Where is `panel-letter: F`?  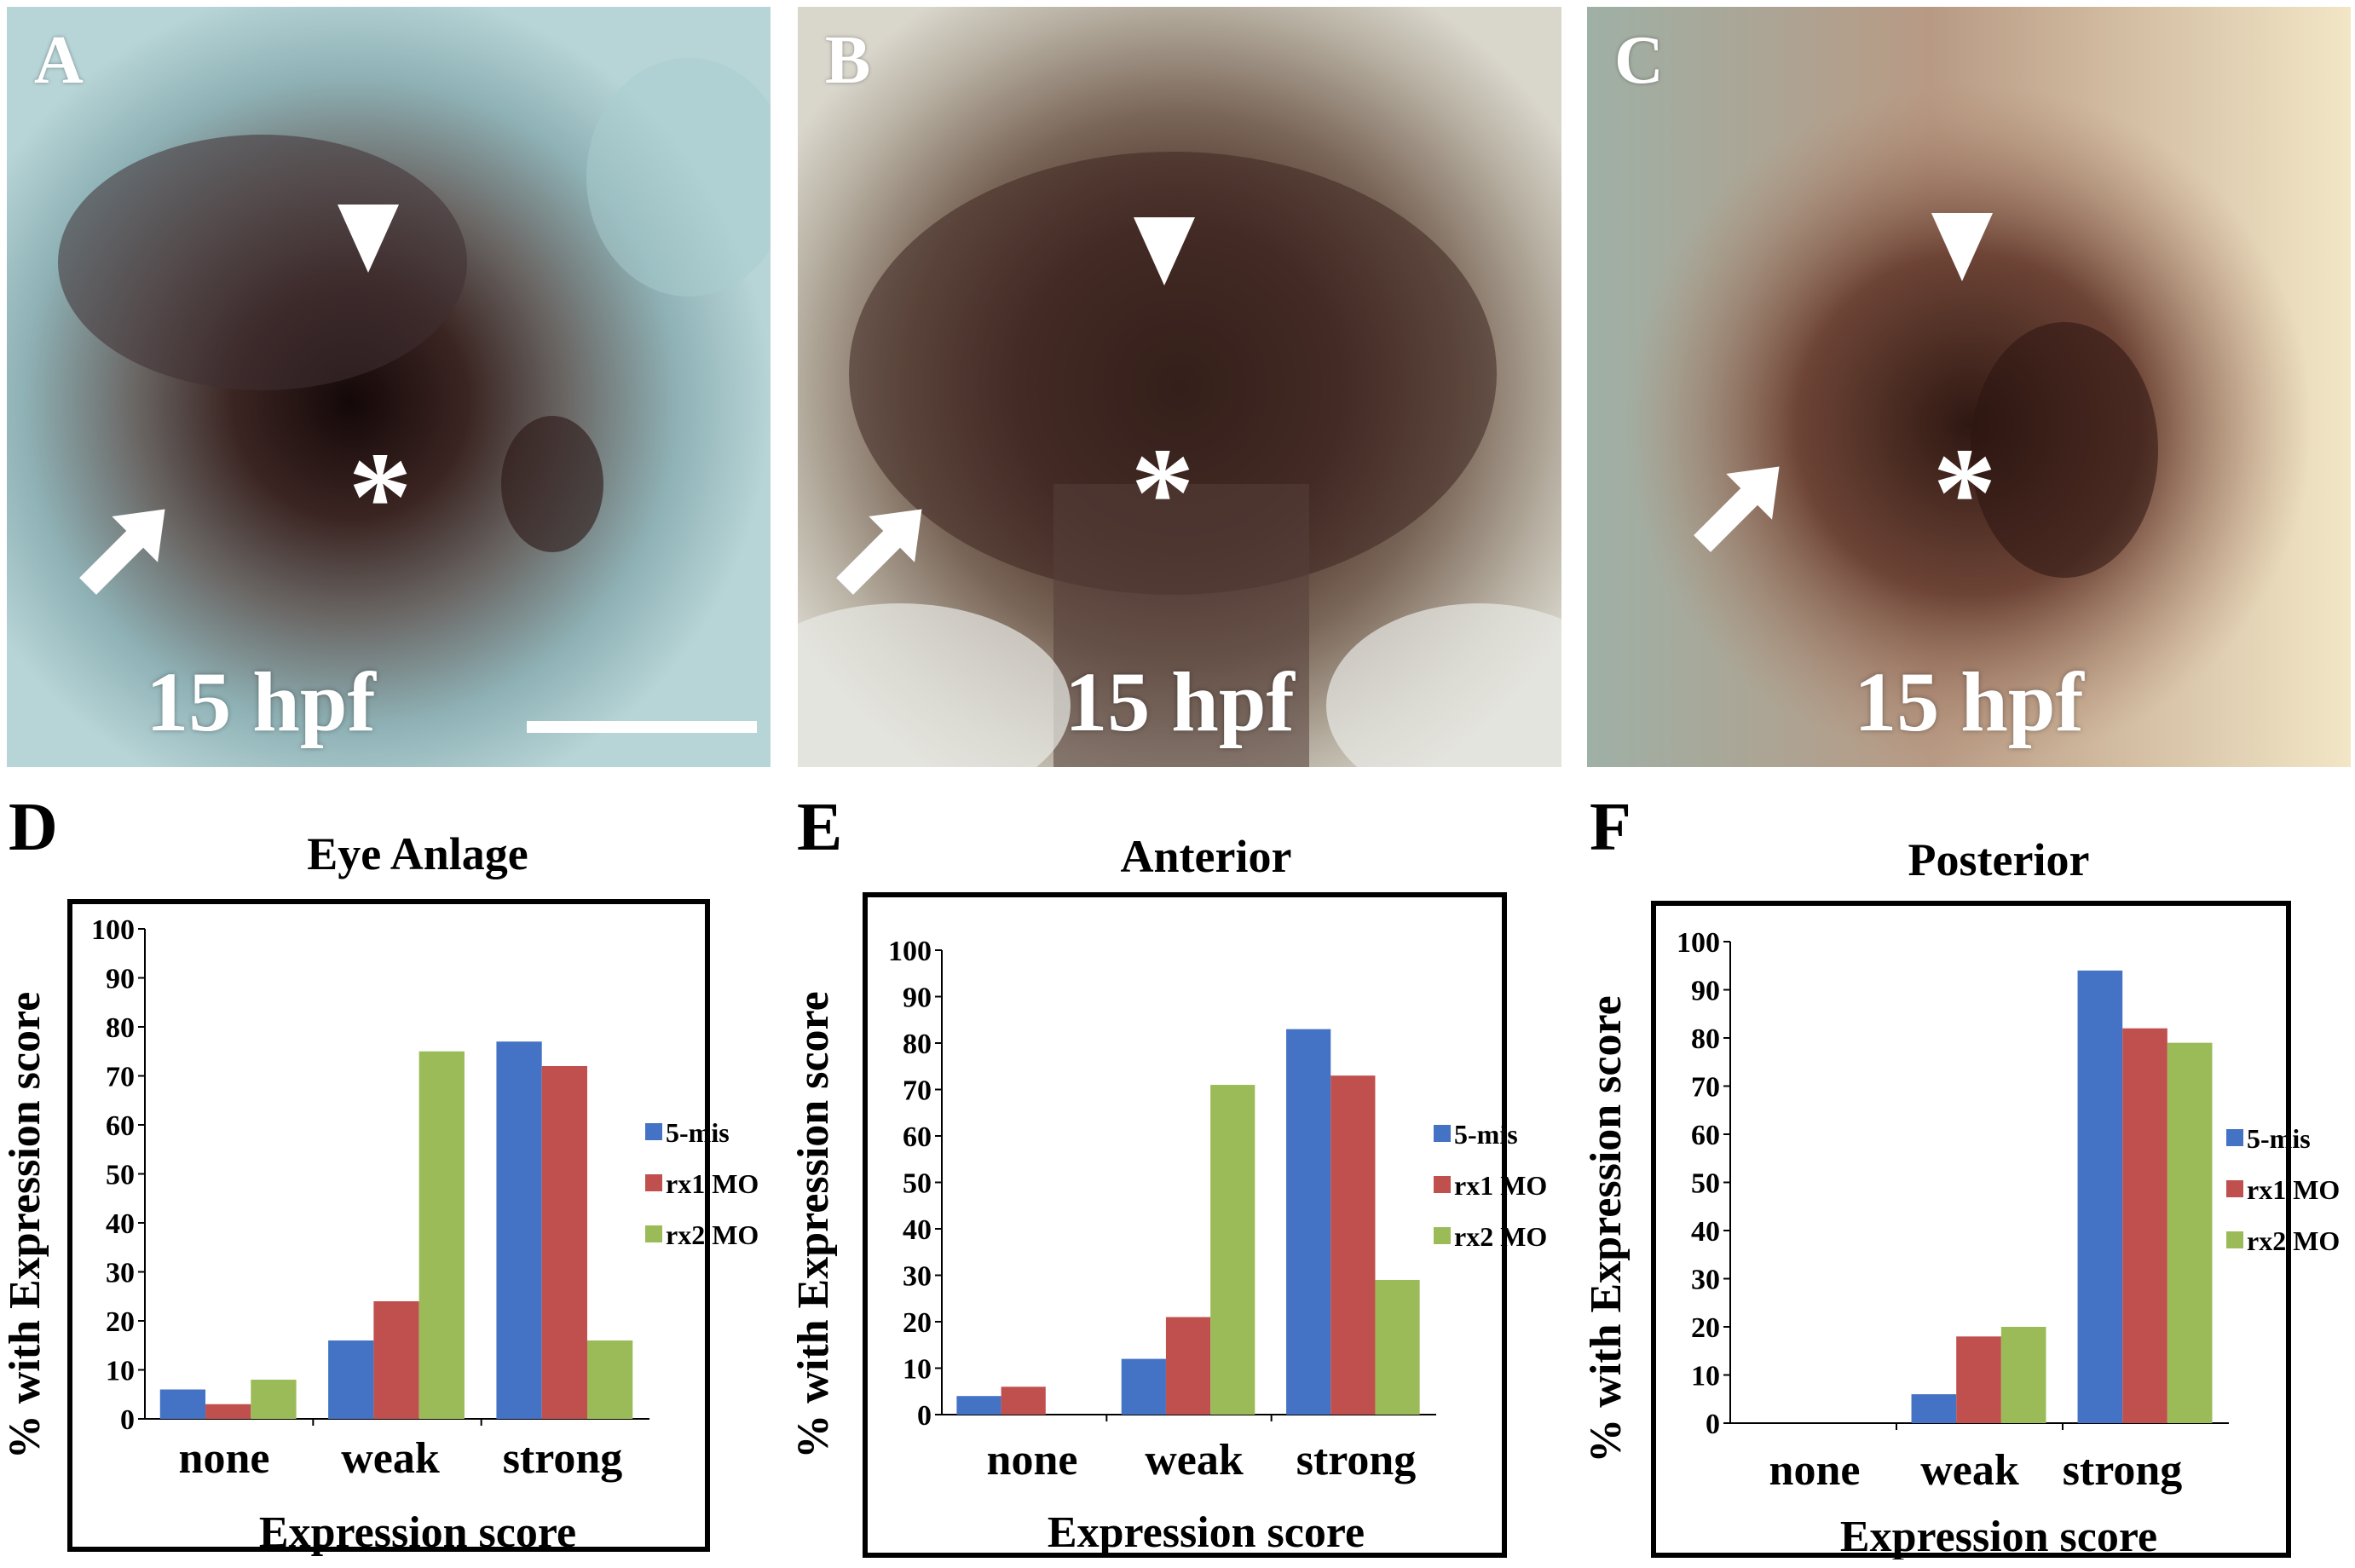 panel-letter: F is located at coordinates (1610, 827).